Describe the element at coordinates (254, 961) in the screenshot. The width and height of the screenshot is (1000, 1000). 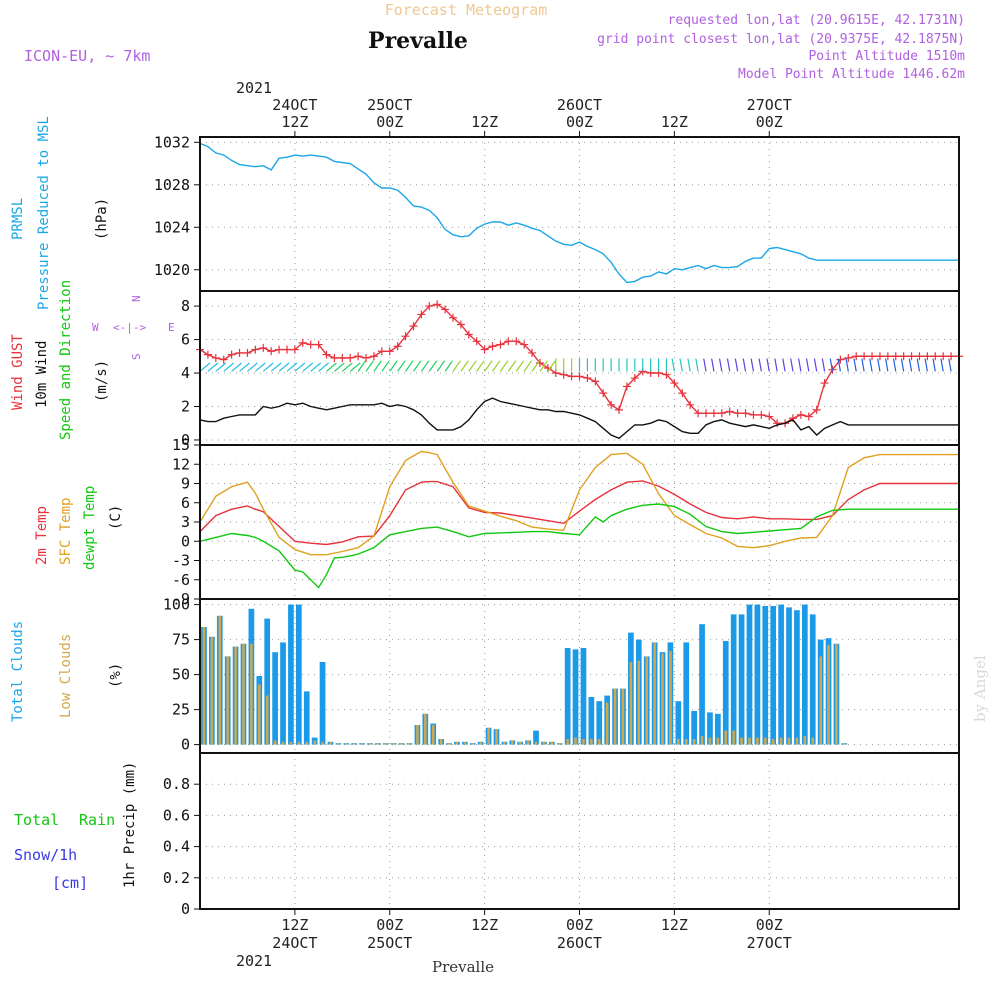
I see `bottom-year-label: 2021` at that location.